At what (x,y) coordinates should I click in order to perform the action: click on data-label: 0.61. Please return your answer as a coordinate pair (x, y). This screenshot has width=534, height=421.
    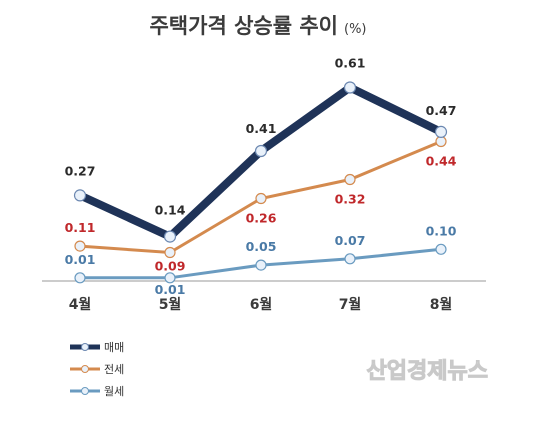
    Looking at the image, I should click on (350, 63).